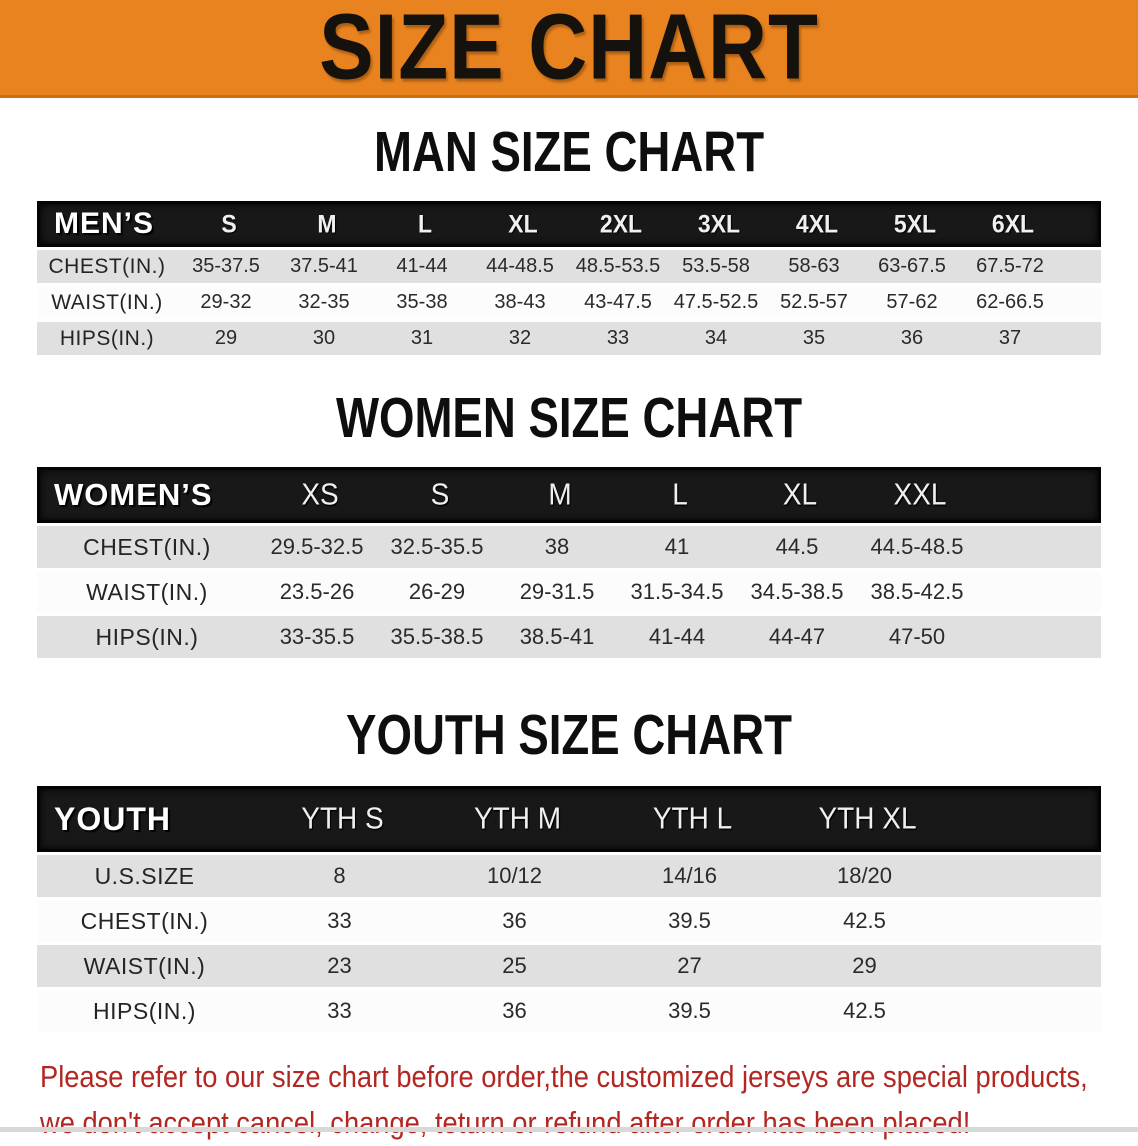 The width and height of the screenshot is (1138, 1146). Describe the element at coordinates (317, 546) in the screenshot. I see `size-value-cell: 29.5-32.5` at that location.